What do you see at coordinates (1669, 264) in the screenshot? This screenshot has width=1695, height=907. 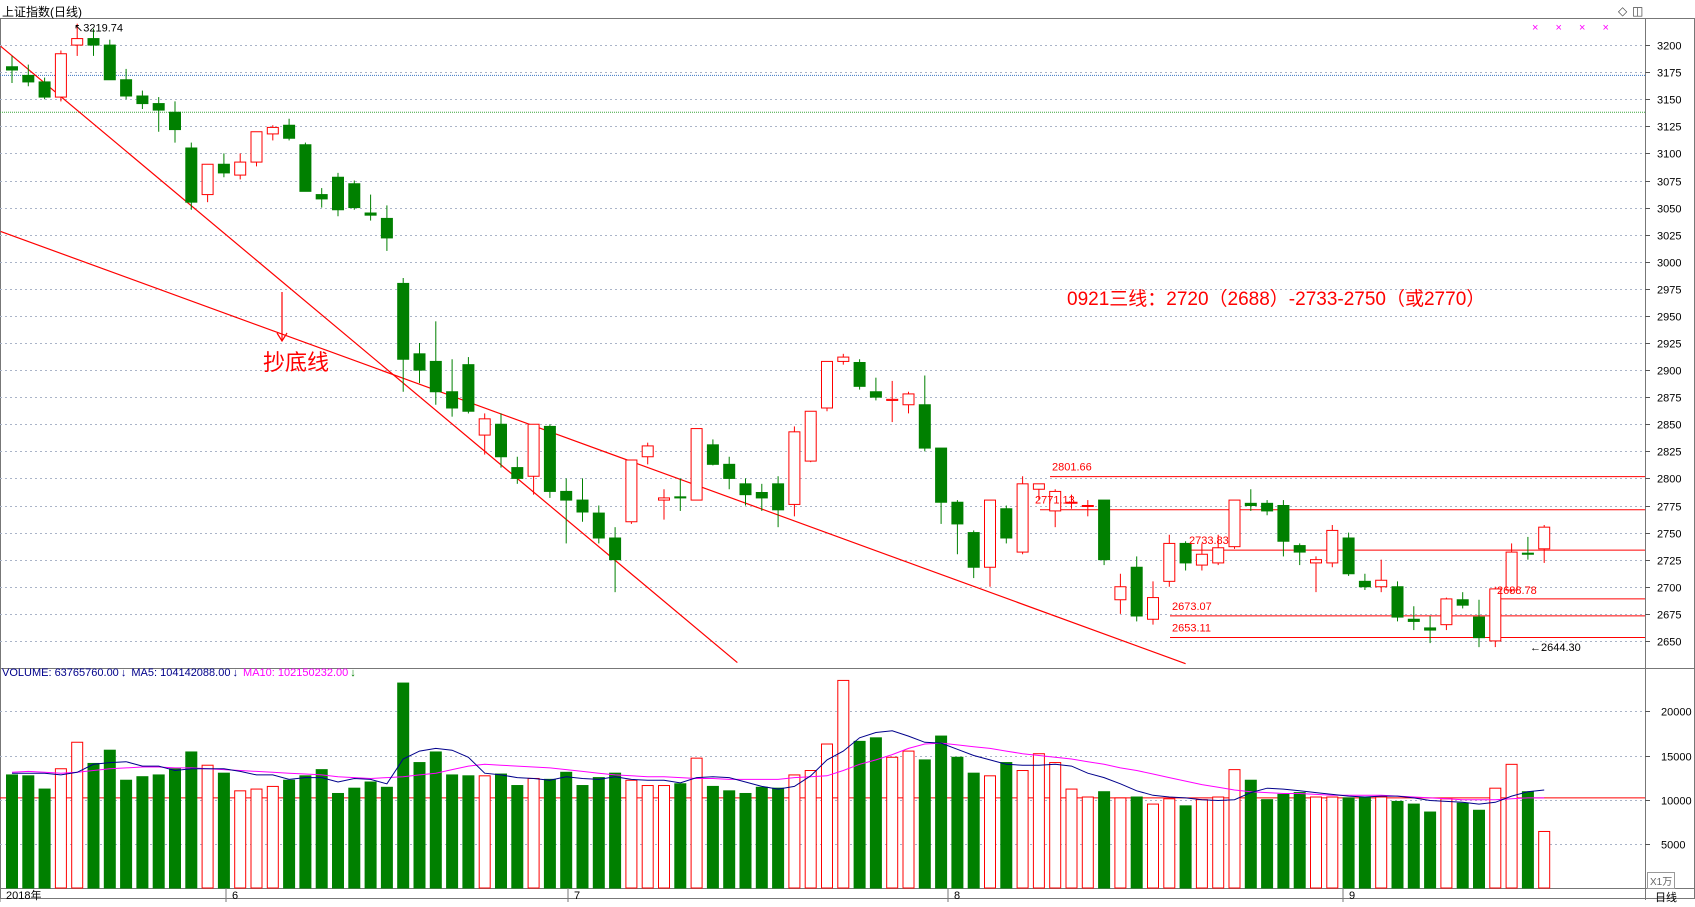 I see `price-tick-label: 3000` at bounding box center [1669, 264].